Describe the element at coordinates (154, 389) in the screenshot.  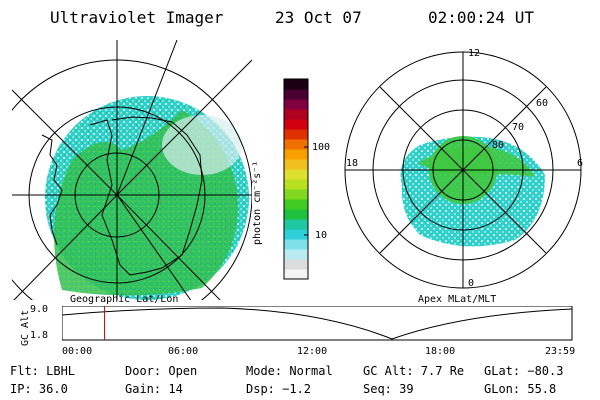
I see `gain-label: Gain: 14` at that location.